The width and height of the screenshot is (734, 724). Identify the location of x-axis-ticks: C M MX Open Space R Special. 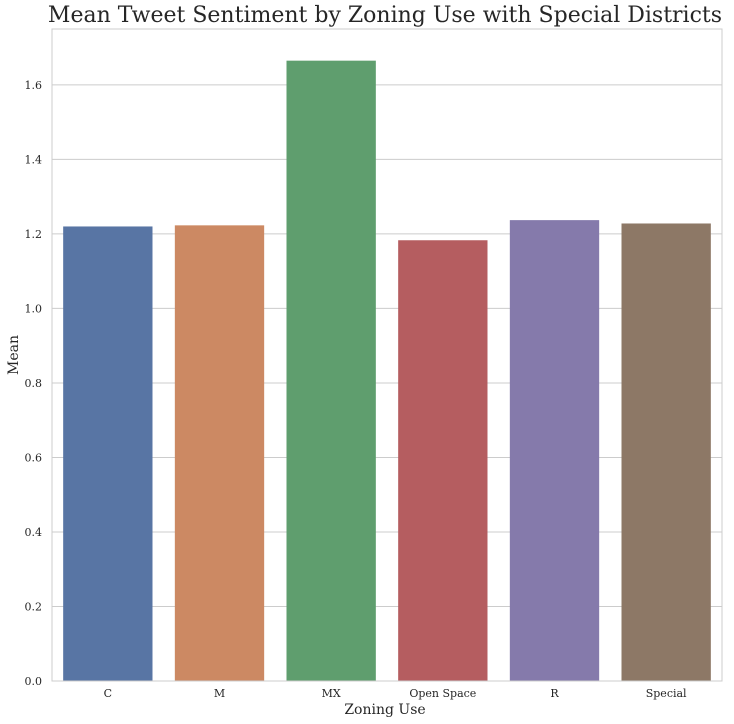
(395, 693).